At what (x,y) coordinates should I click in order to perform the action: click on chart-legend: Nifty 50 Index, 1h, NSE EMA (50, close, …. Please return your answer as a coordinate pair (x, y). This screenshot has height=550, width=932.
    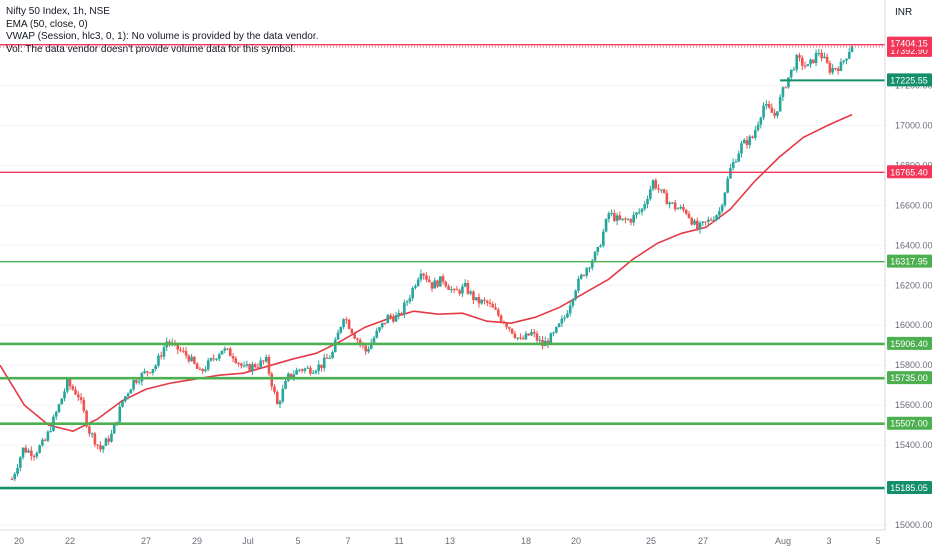
    Looking at the image, I should click on (162, 31).